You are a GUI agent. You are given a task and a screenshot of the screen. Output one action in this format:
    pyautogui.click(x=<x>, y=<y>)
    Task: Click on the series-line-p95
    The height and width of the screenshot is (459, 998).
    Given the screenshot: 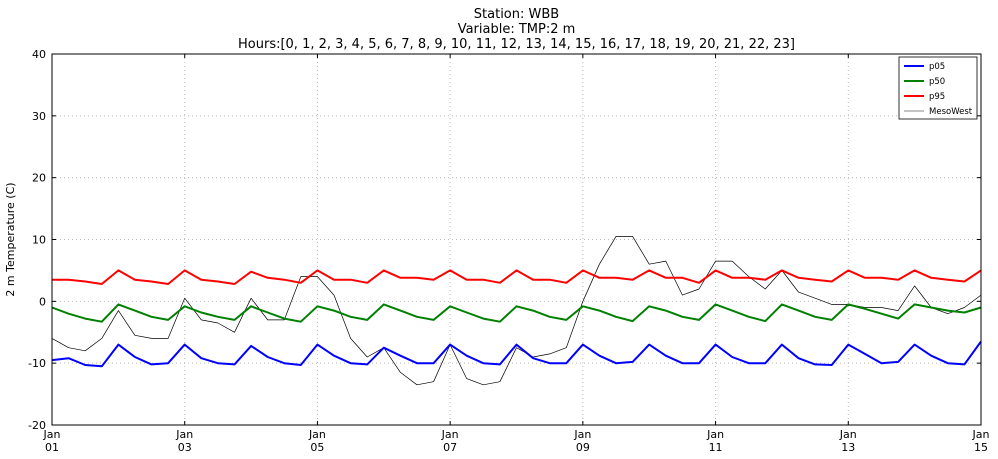 What is the action you would take?
    pyautogui.click(x=517, y=277)
    